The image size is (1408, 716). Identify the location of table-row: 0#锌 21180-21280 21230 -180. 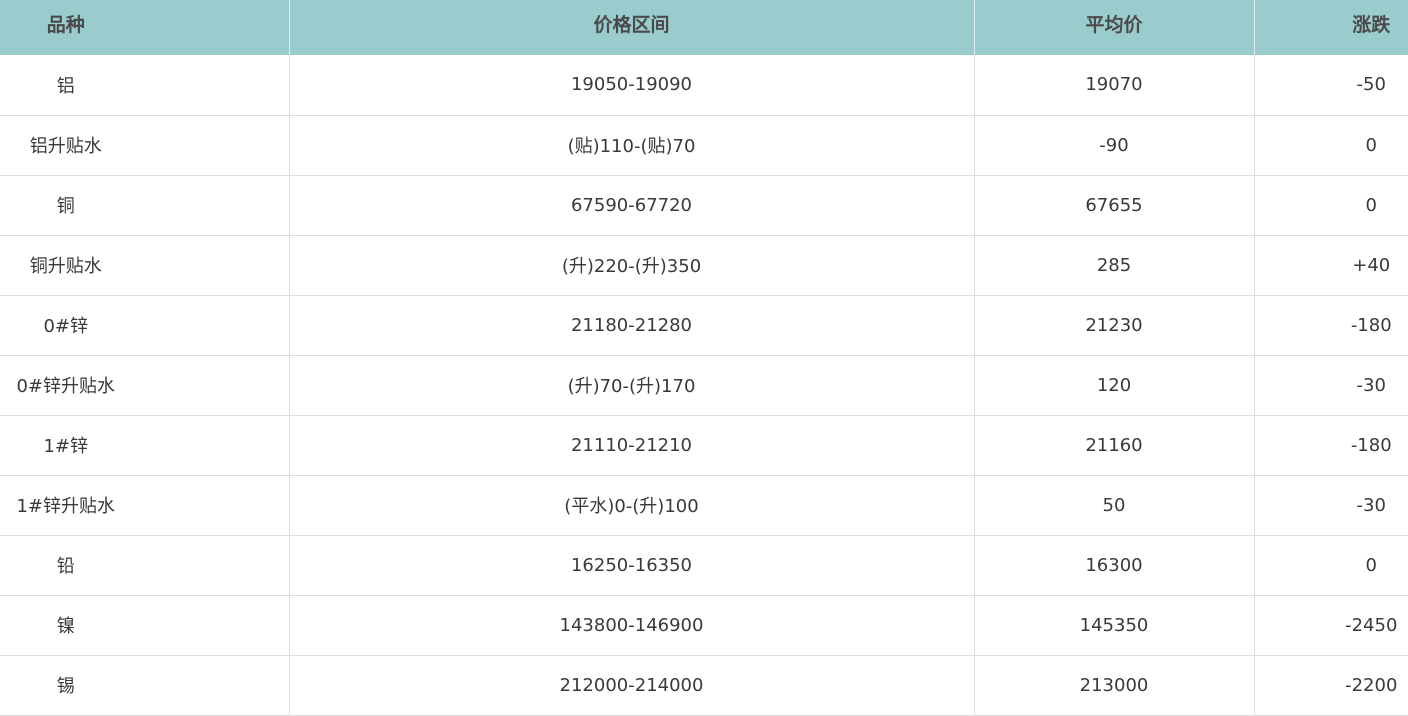
(704, 325).